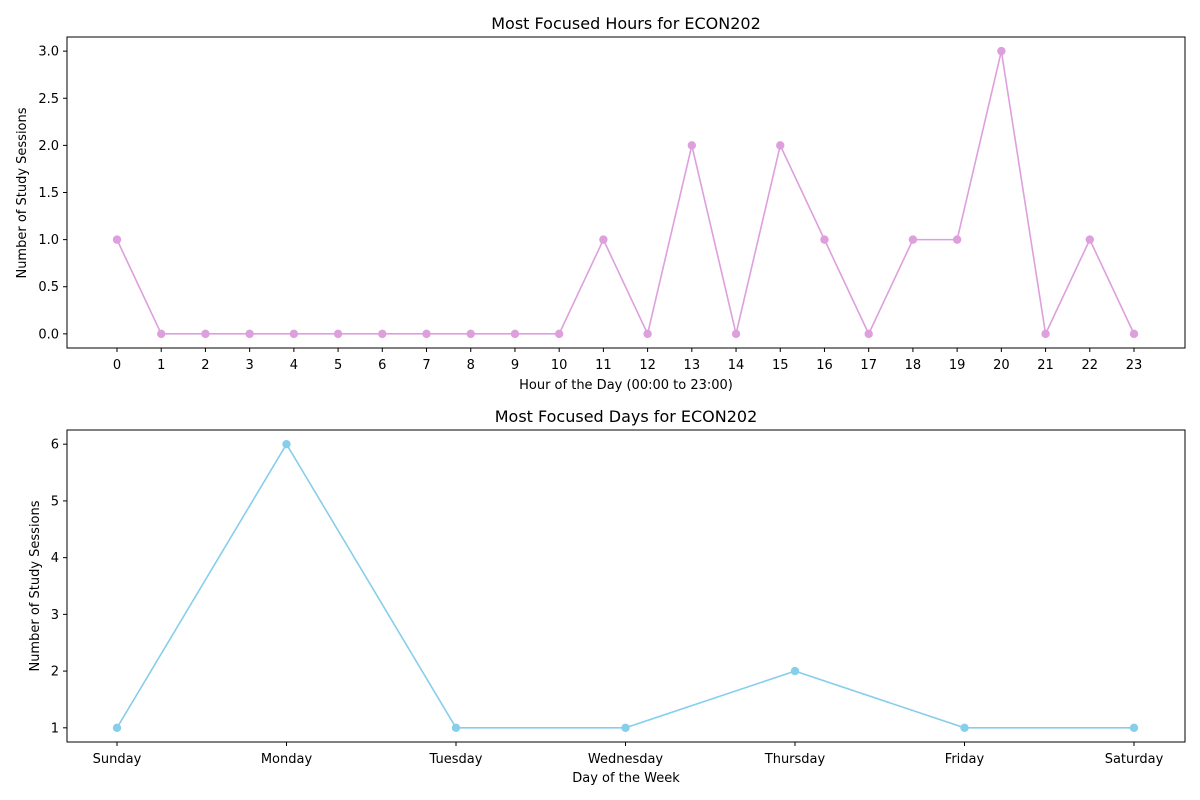 The height and width of the screenshot is (800, 1200). What do you see at coordinates (965, 759) in the screenshot?
I see `days-x-tick-label: Friday` at bounding box center [965, 759].